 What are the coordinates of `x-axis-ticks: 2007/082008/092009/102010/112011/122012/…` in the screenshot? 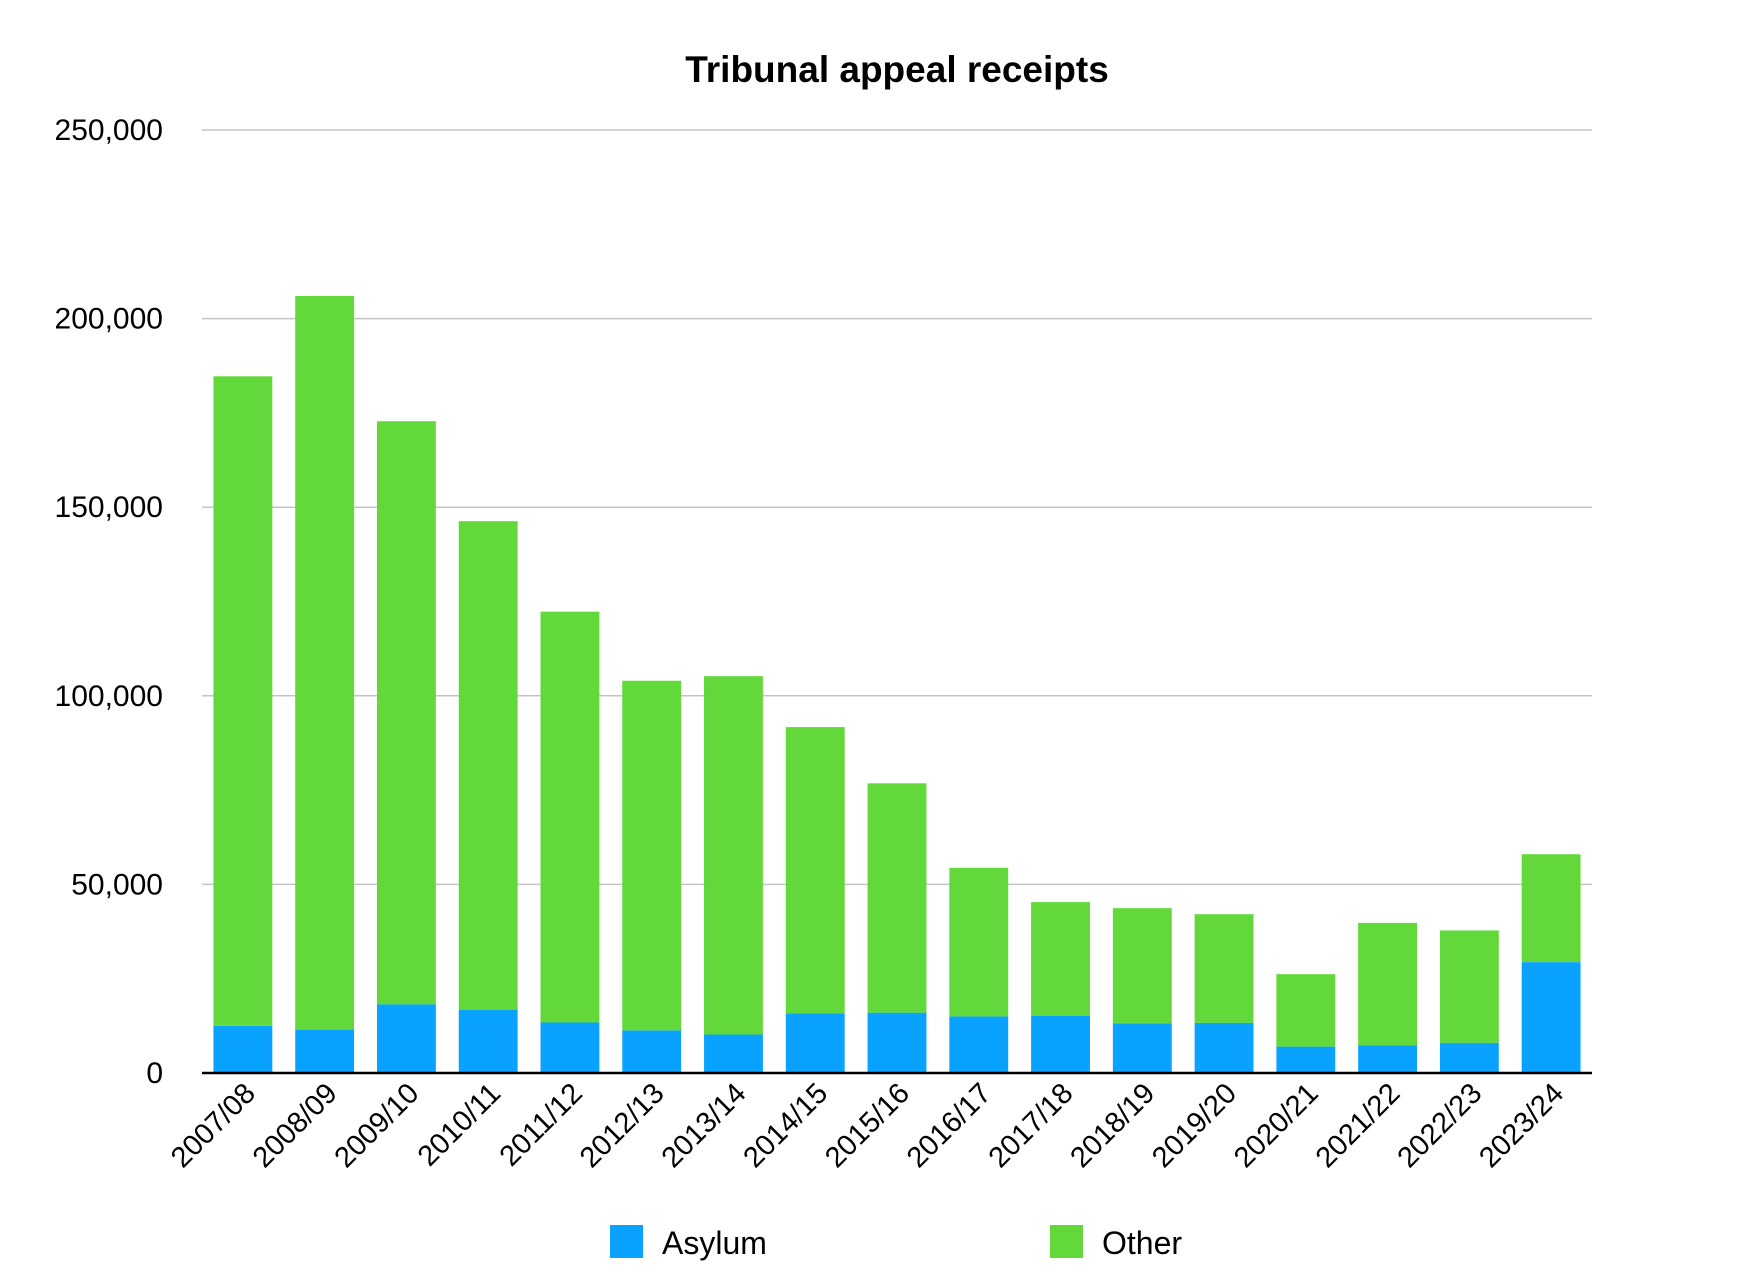 It's located at (867, 1125).